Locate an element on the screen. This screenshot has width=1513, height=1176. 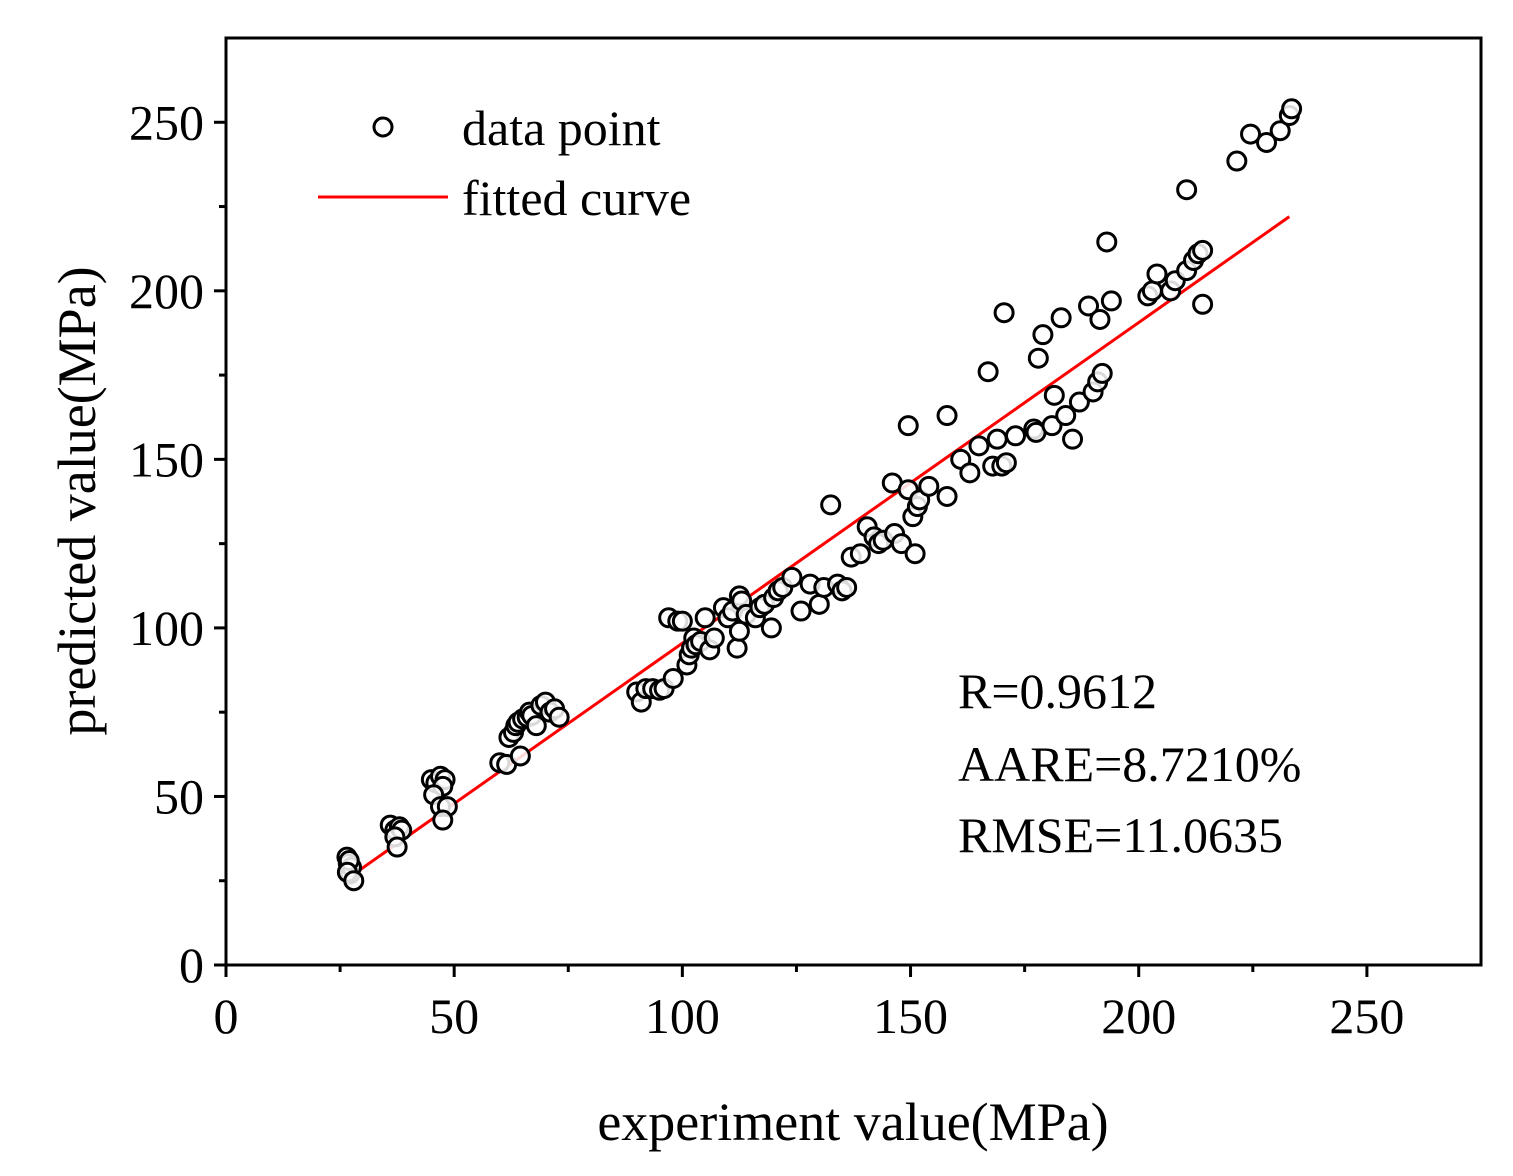
y-tick-label: 250 is located at coordinates (166, 122).